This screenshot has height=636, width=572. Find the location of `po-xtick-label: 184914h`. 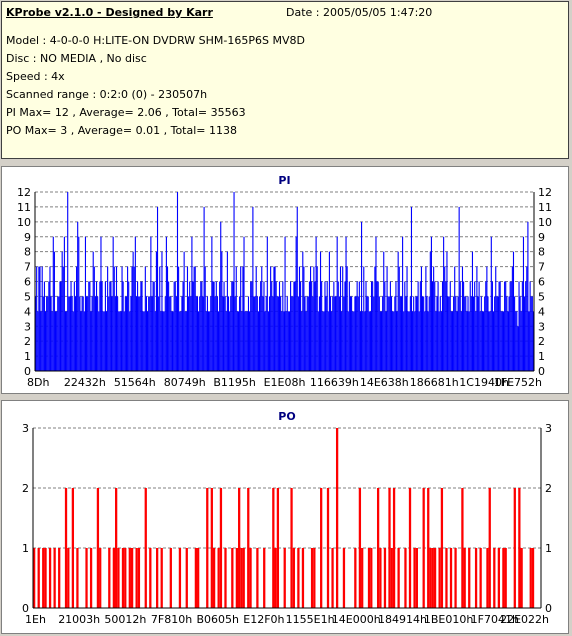

po-xtick-label: 184914h is located at coordinates (402, 619).